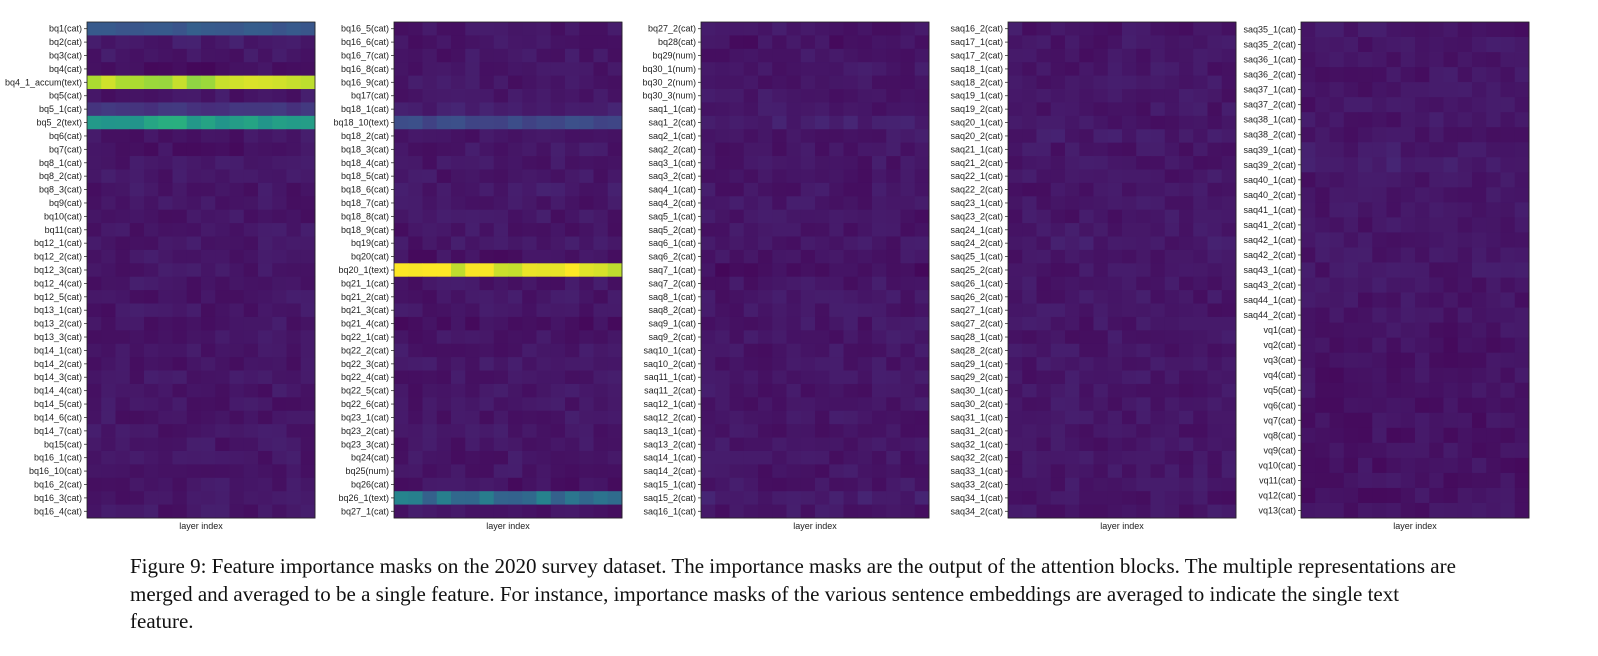 Image resolution: width=1598 pixels, height=656 pixels. I want to click on y-tick-label: saq5_2(cat), so click(672, 230).